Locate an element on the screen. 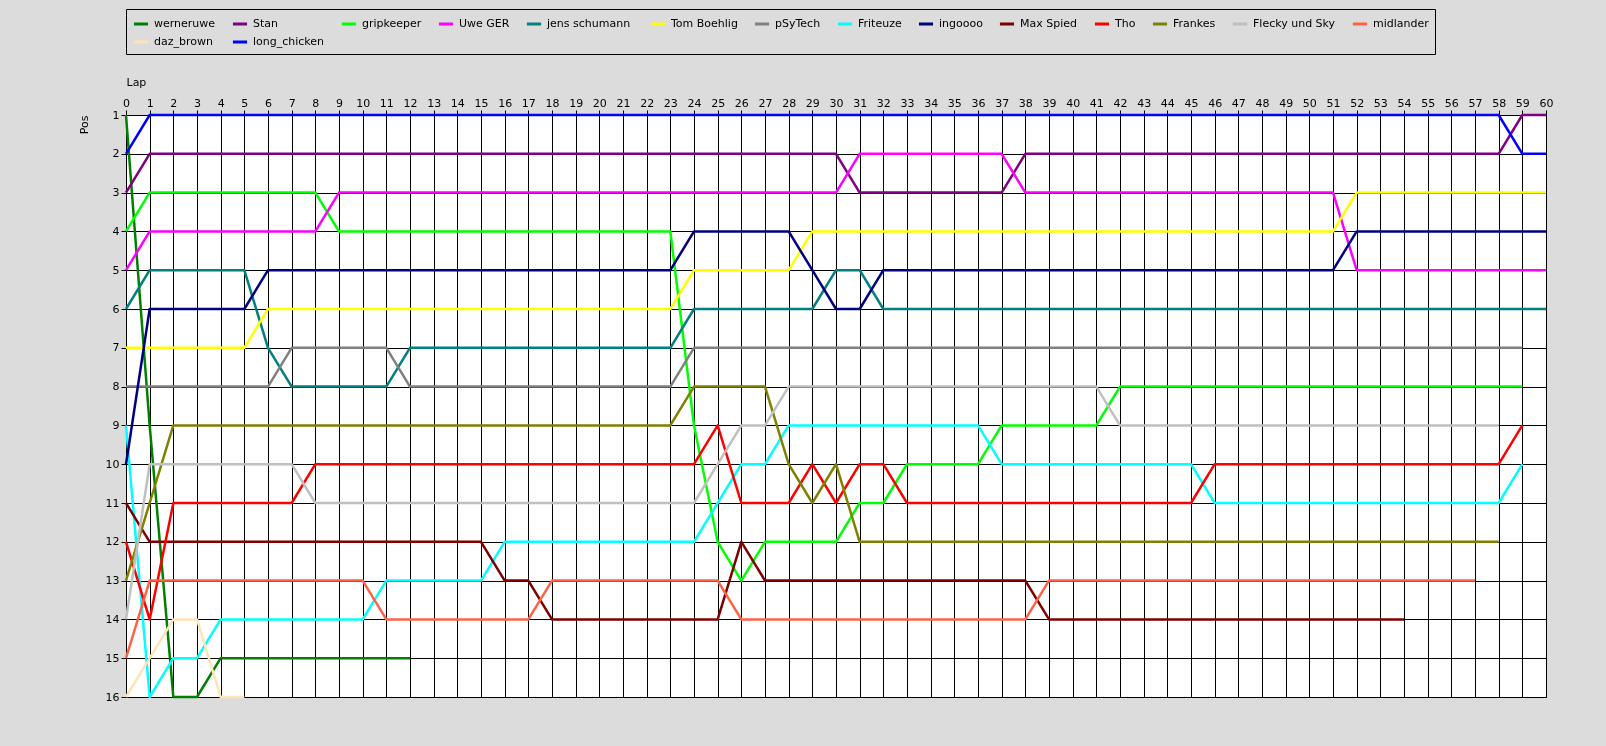 The image size is (1606, 746). x-tick-label: 24 is located at coordinates (694, 103).